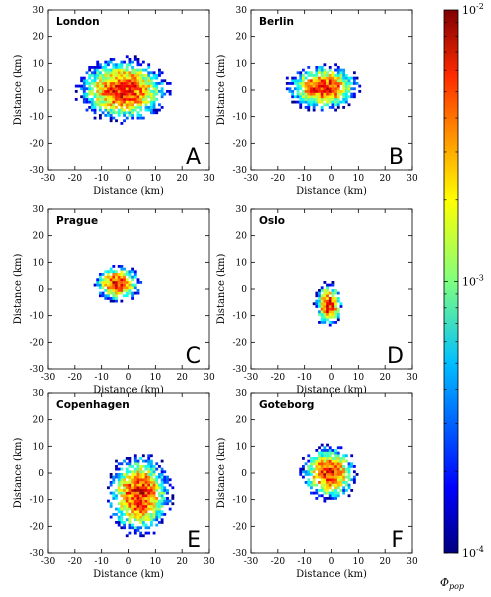  Describe the element at coordinates (327, 304) in the screenshot. I see `heatmap-cells` at that location.